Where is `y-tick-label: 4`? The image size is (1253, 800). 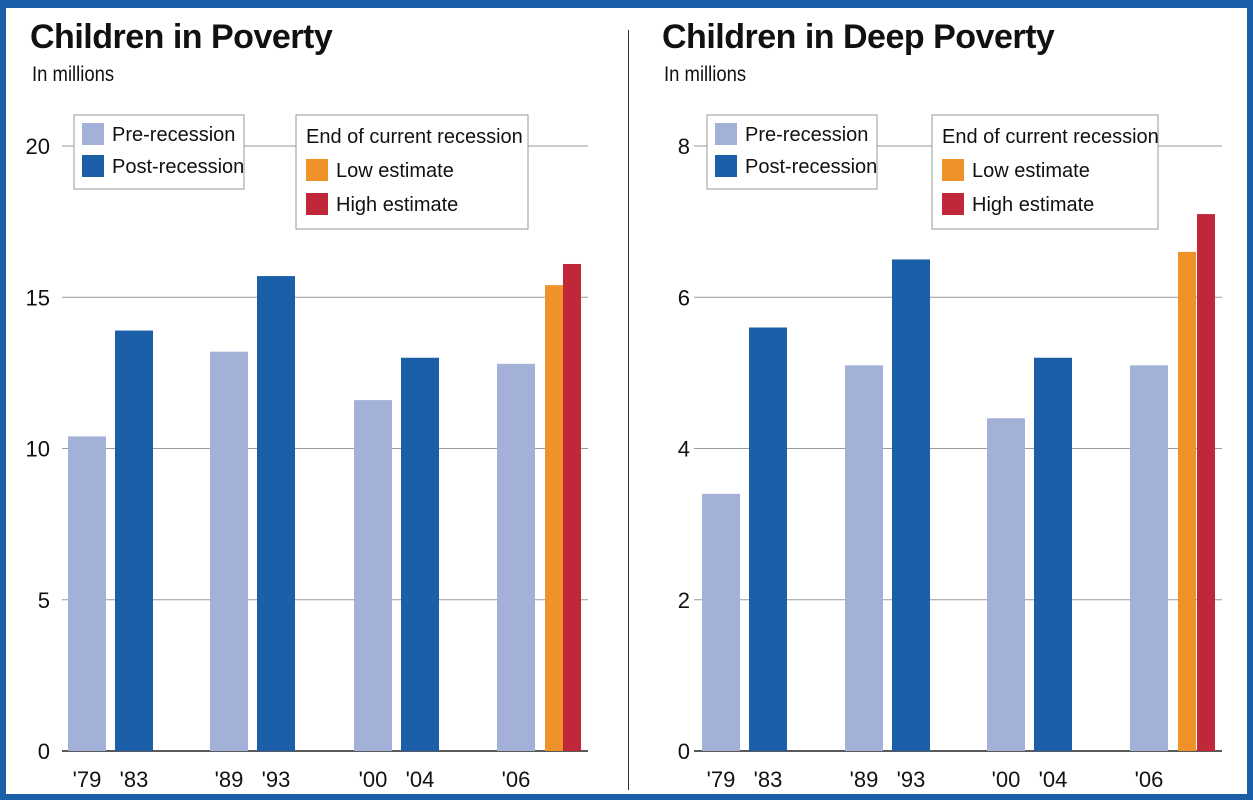
y-tick-label: 4 is located at coordinates (684, 449).